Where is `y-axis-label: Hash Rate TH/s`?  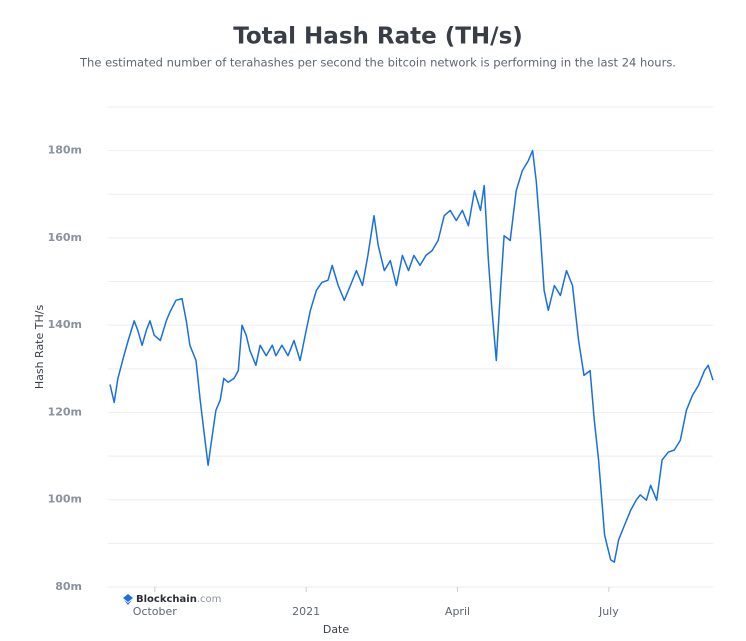
y-axis-label: Hash Rate TH/s is located at coordinates (39, 347).